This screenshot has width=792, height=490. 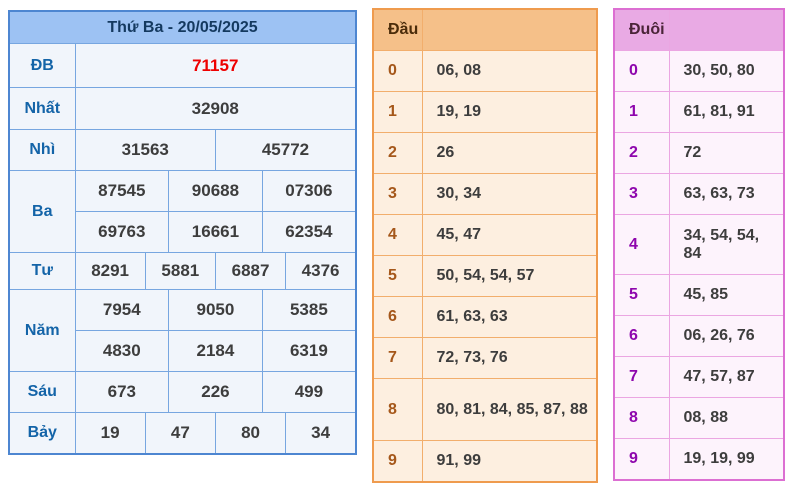 I want to click on prize-tu-value: 4376, so click(x=321, y=271).